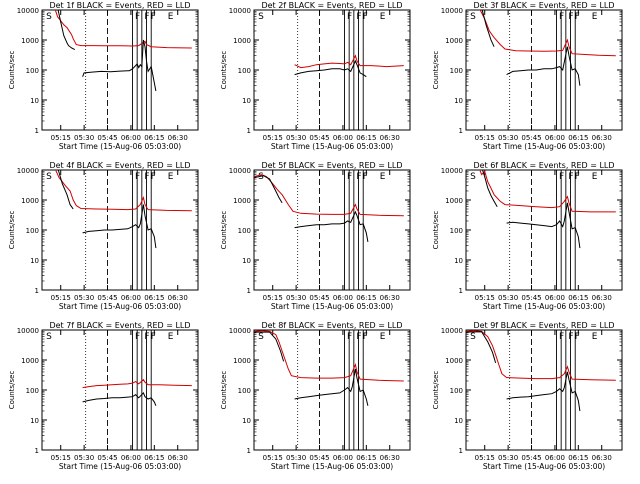  Describe the element at coordinates (543, 325) in the screenshot. I see `chart-title: Det 9f BLACK = Events, RED = LLD` at that location.